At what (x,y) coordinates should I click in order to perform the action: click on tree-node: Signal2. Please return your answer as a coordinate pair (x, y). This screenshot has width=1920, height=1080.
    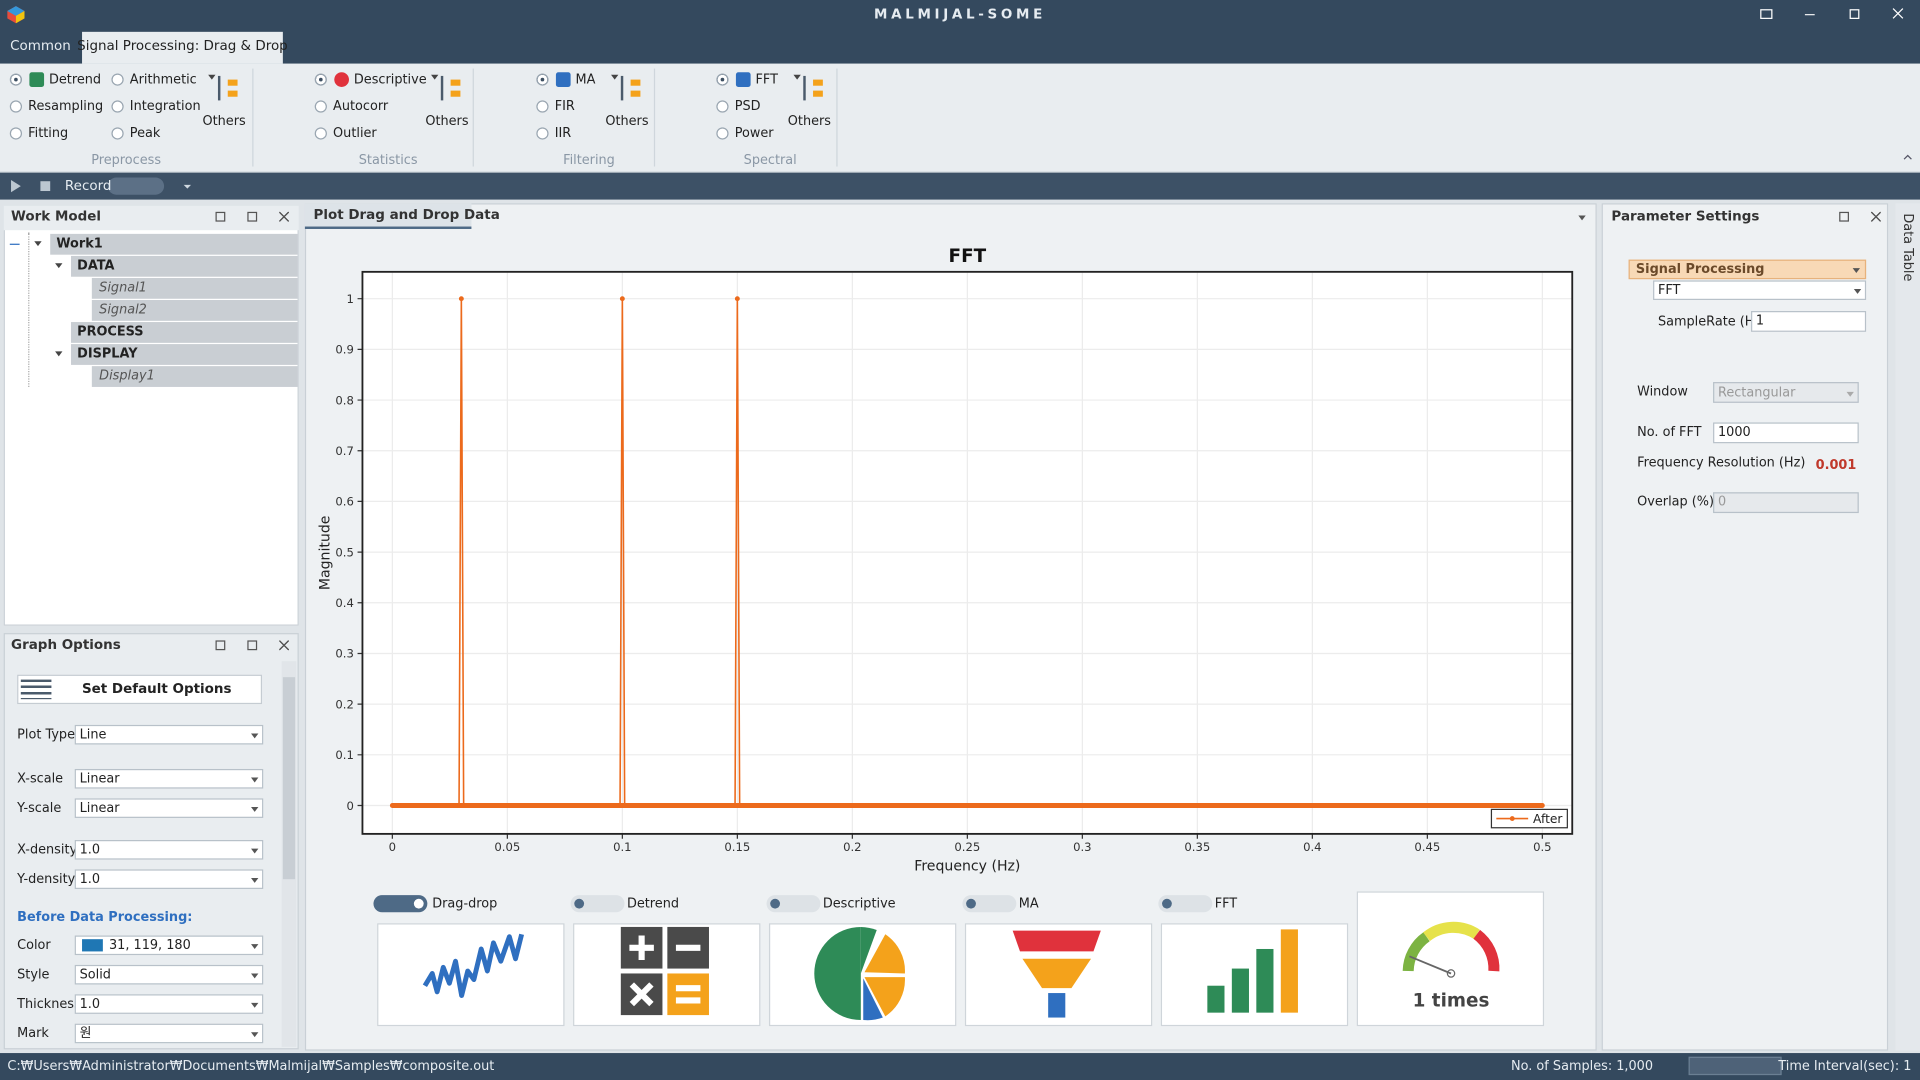
    Looking at the image, I should click on (123, 310).